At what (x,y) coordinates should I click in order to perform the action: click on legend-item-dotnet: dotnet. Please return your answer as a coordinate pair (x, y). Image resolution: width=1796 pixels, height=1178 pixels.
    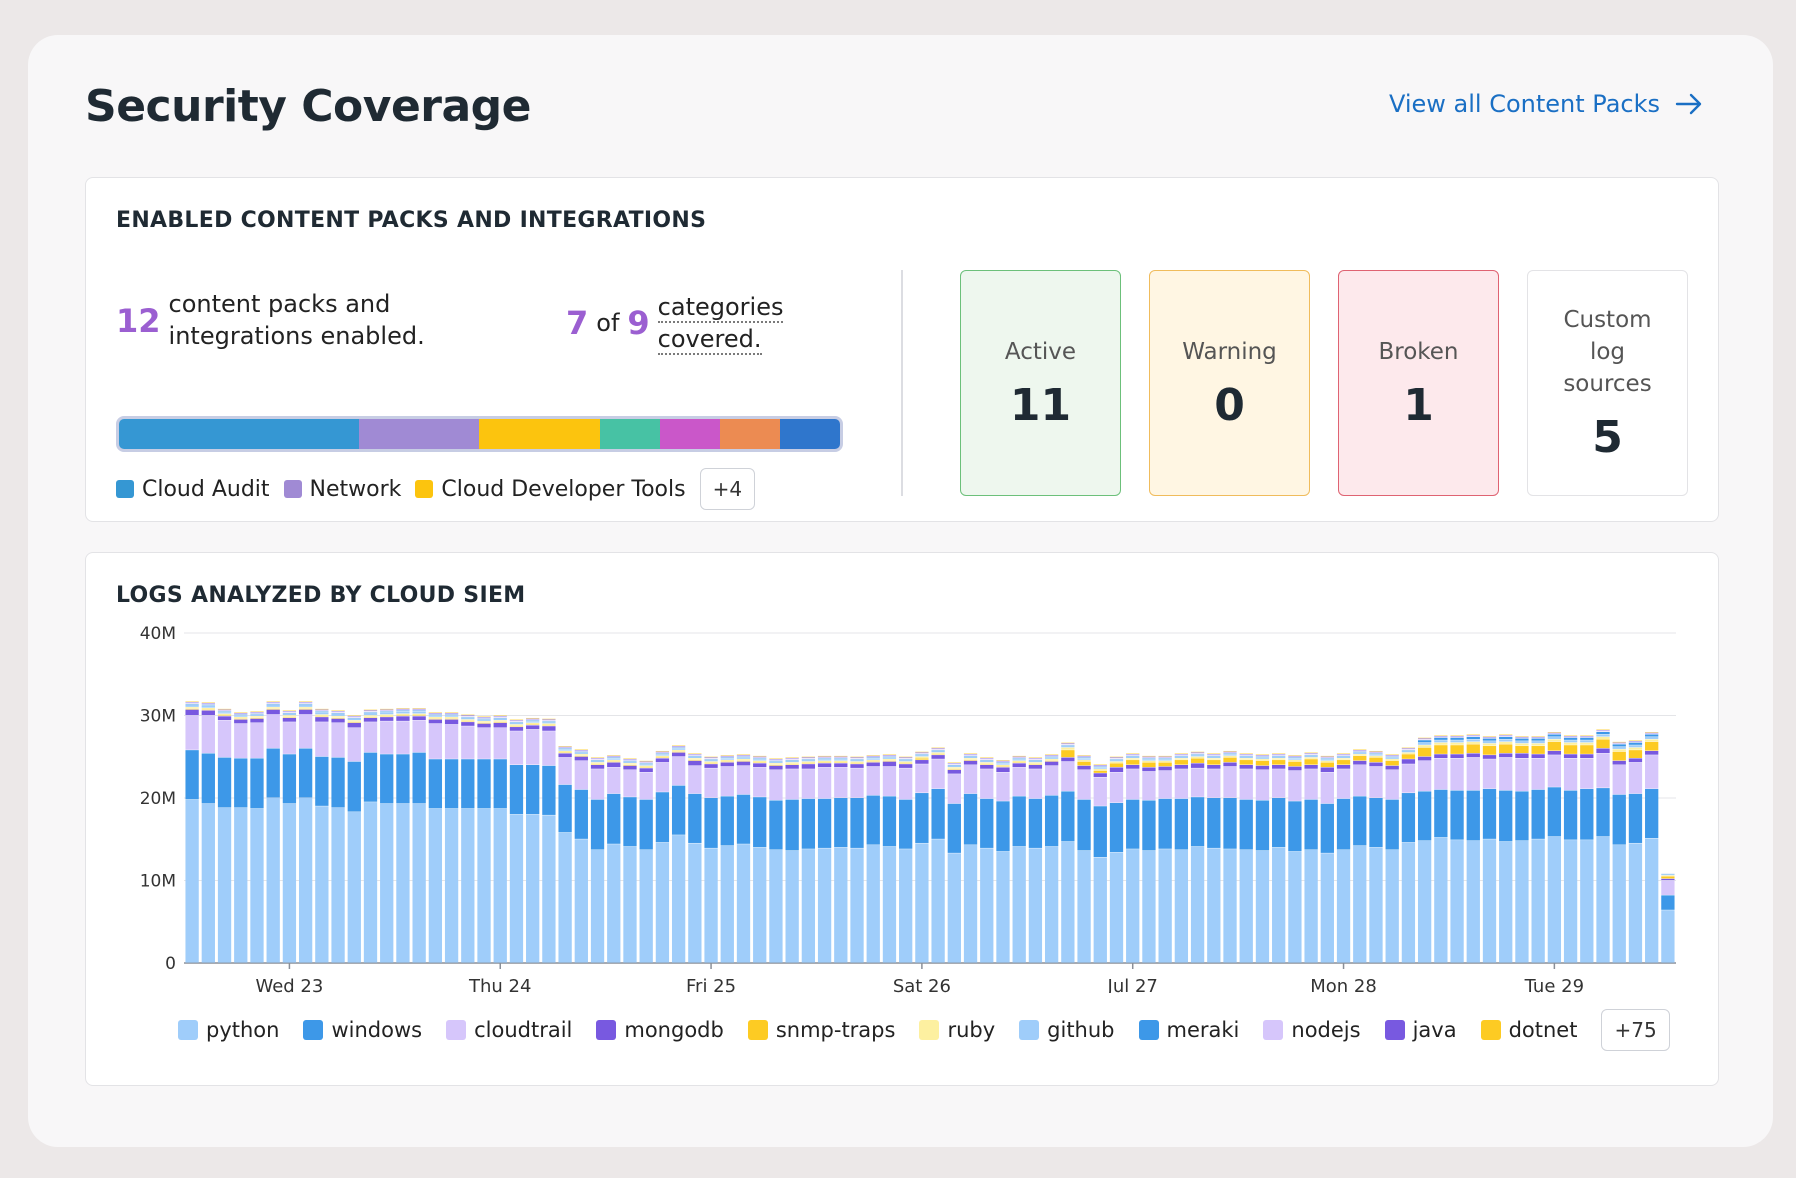
    Looking at the image, I should click on (1528, 1030).